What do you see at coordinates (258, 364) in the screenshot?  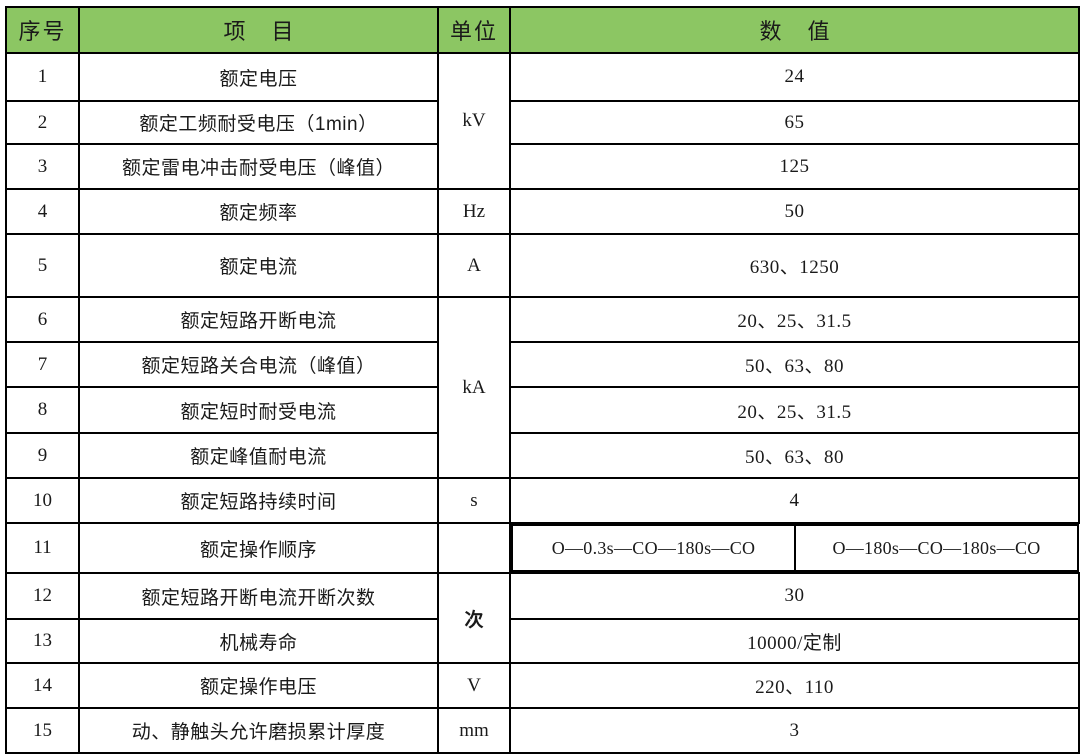 I see `item-name: 额定短路关合电流（峰值）` at bounding box center [258, 364].